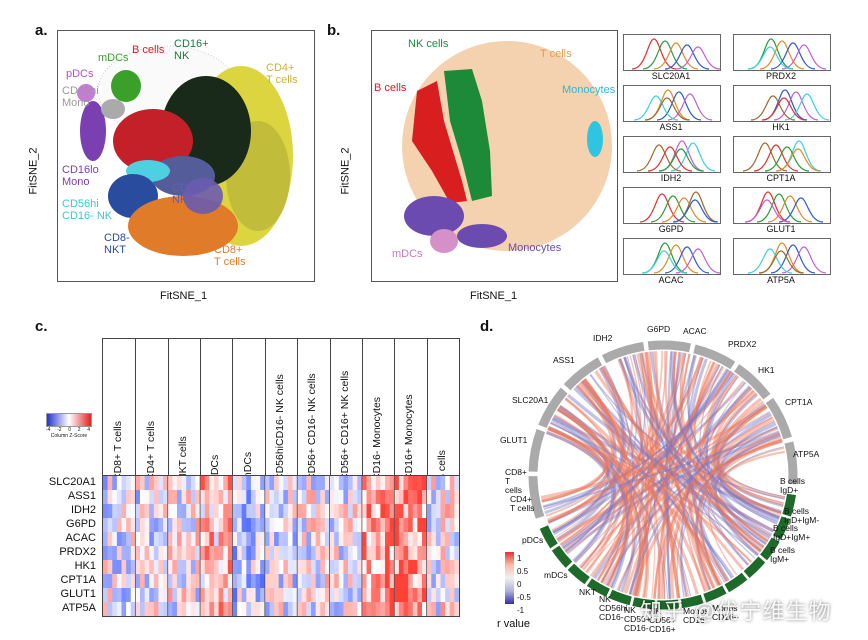 Image resolution: width=868 pixels, height=640 pixels. I want to click on heatmap-row-label: CPT1A, so click(78, 580).